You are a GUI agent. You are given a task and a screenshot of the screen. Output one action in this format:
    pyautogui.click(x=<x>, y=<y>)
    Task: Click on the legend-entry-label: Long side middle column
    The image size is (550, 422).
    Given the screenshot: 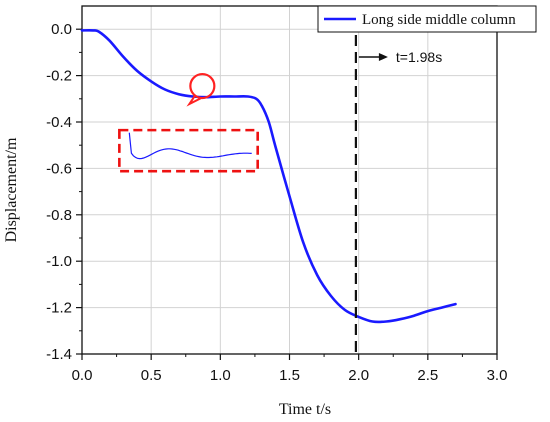 What is the action you would take?
    pyautogui.click(x=439, y=20)
    